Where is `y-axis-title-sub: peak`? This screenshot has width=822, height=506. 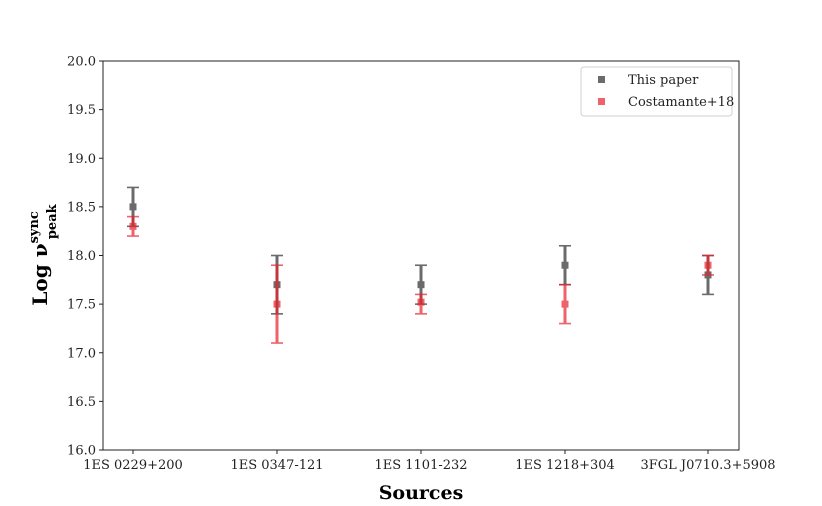 y-axis-title-sub: peak is located at coordinates (52, 221).